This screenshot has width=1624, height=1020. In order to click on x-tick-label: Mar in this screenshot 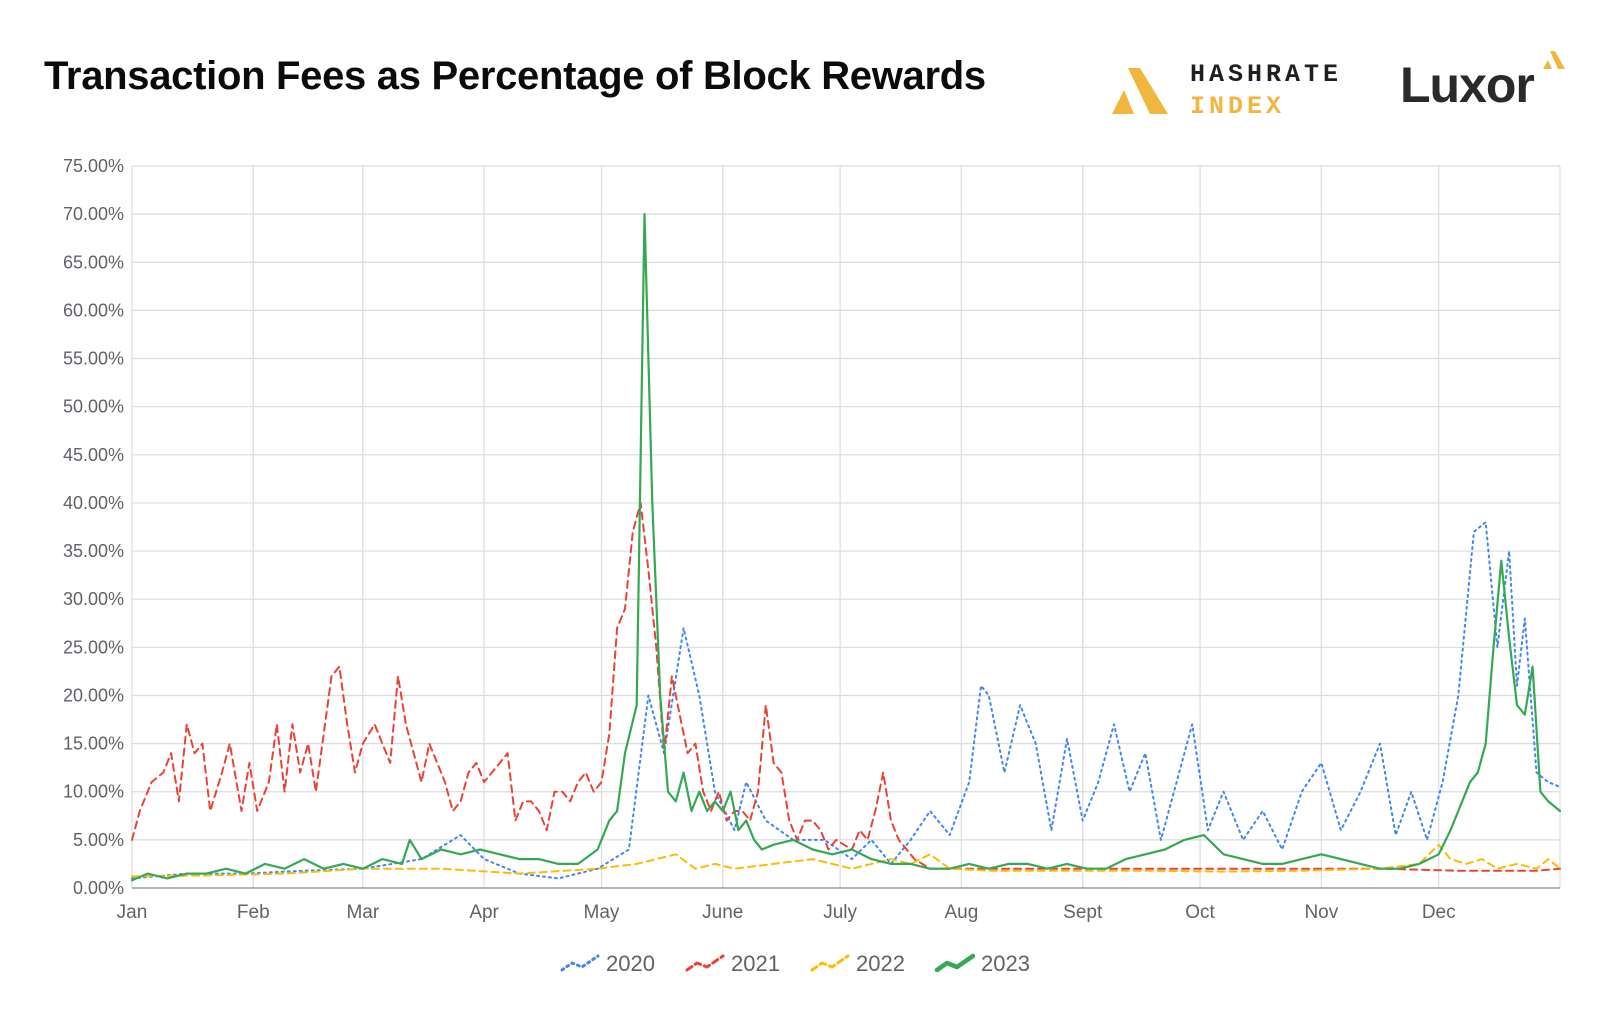, I will do `click(362, 912)`.